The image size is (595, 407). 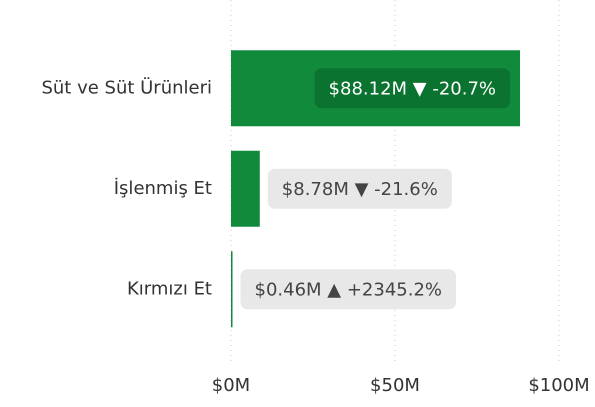 I want to click on data-label: $88.12M ▼ -20.7%, so click(x=412, y=88).